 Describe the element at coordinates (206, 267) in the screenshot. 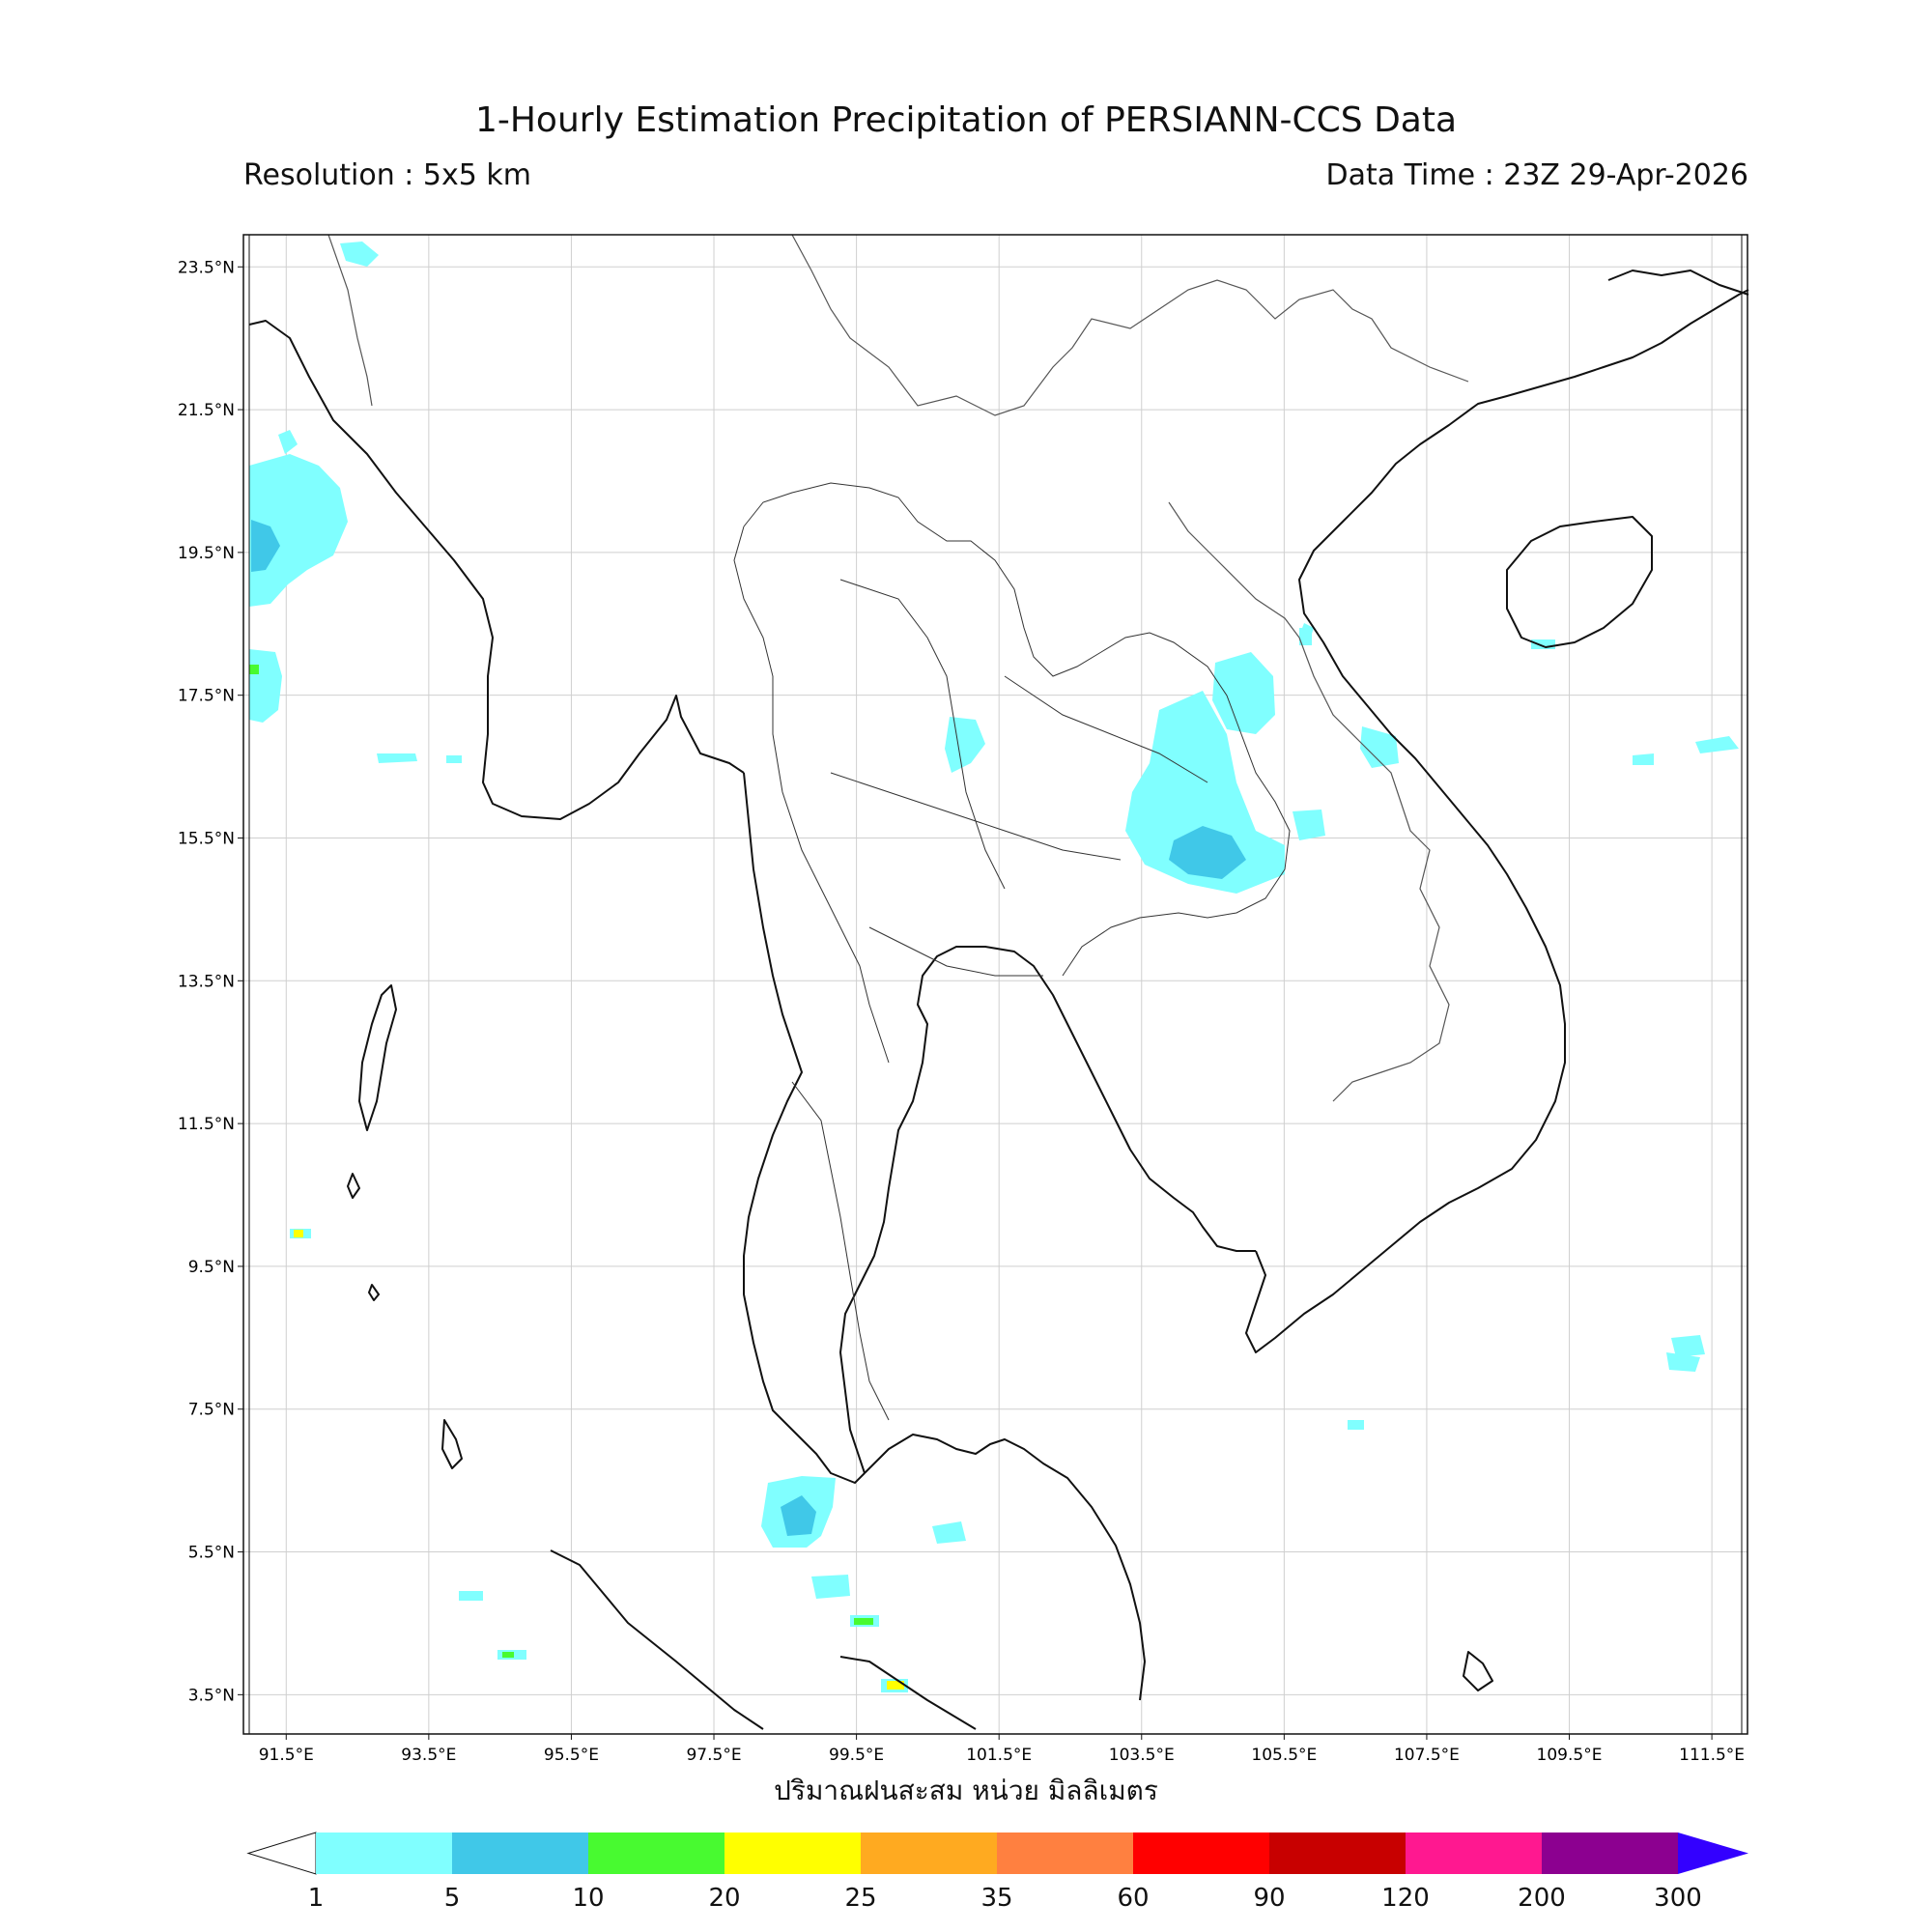

I see `latitude-tick-label: 23.5°N` at that location.